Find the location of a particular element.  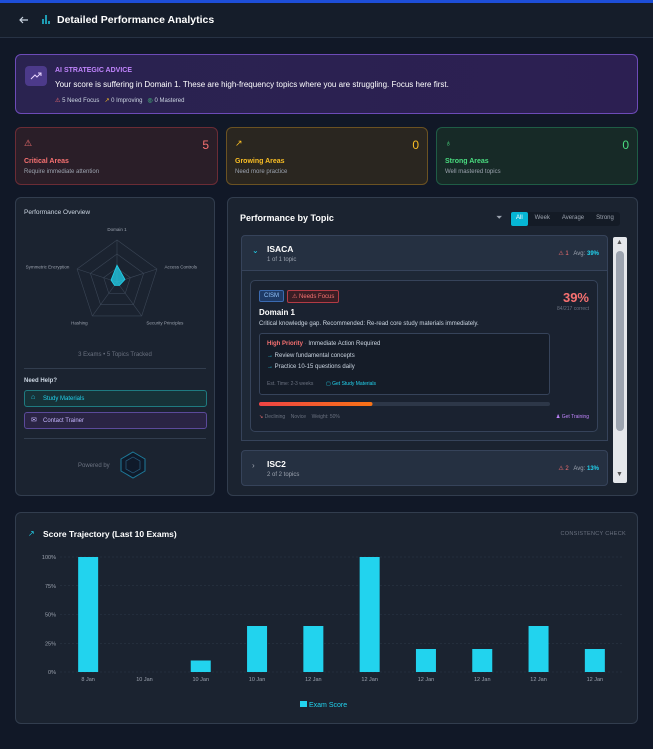

topics-title: Performance by Topic is located at coordinates (287, 218).